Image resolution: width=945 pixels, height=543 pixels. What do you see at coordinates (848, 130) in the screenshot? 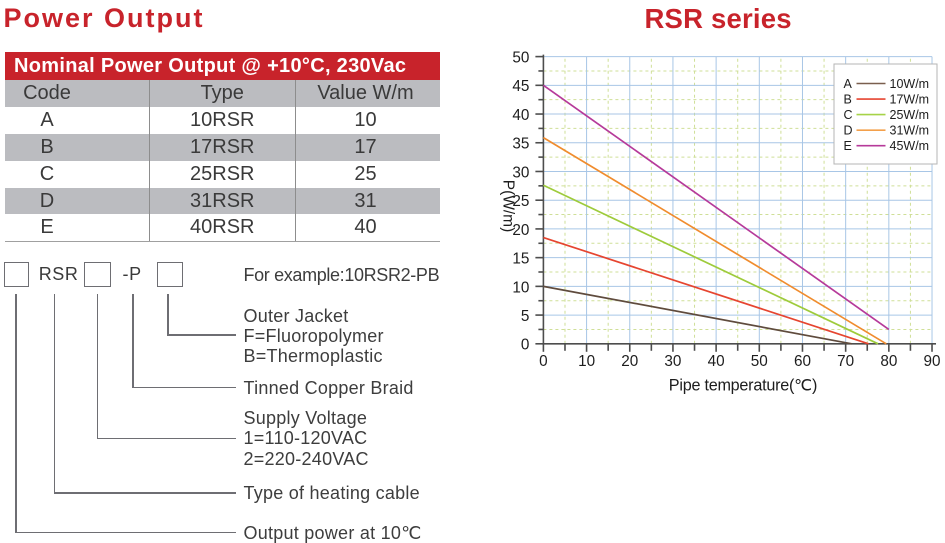
I see `svg-text: D` at bounding box center [848, 130].